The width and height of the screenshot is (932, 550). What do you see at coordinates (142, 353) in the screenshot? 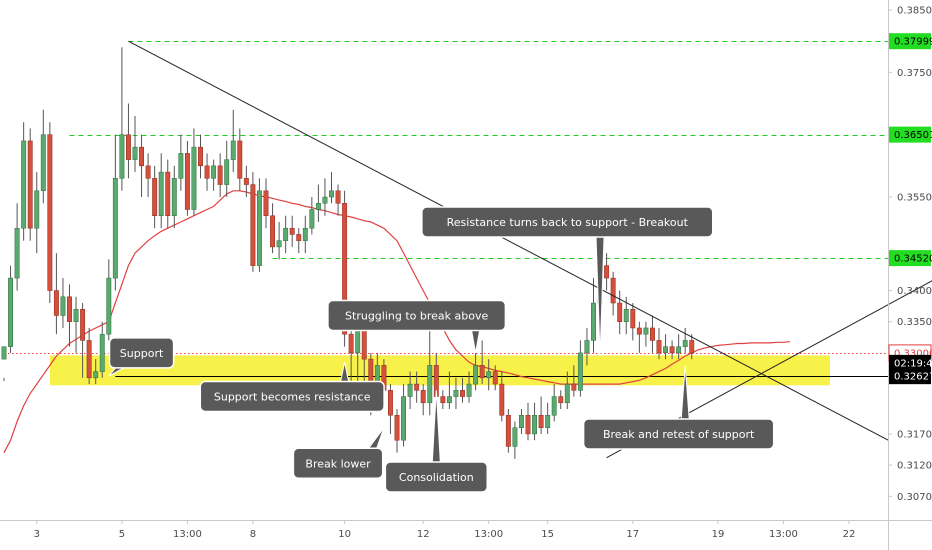
I see `callout-text: Support` at bounding box center [142, 353].